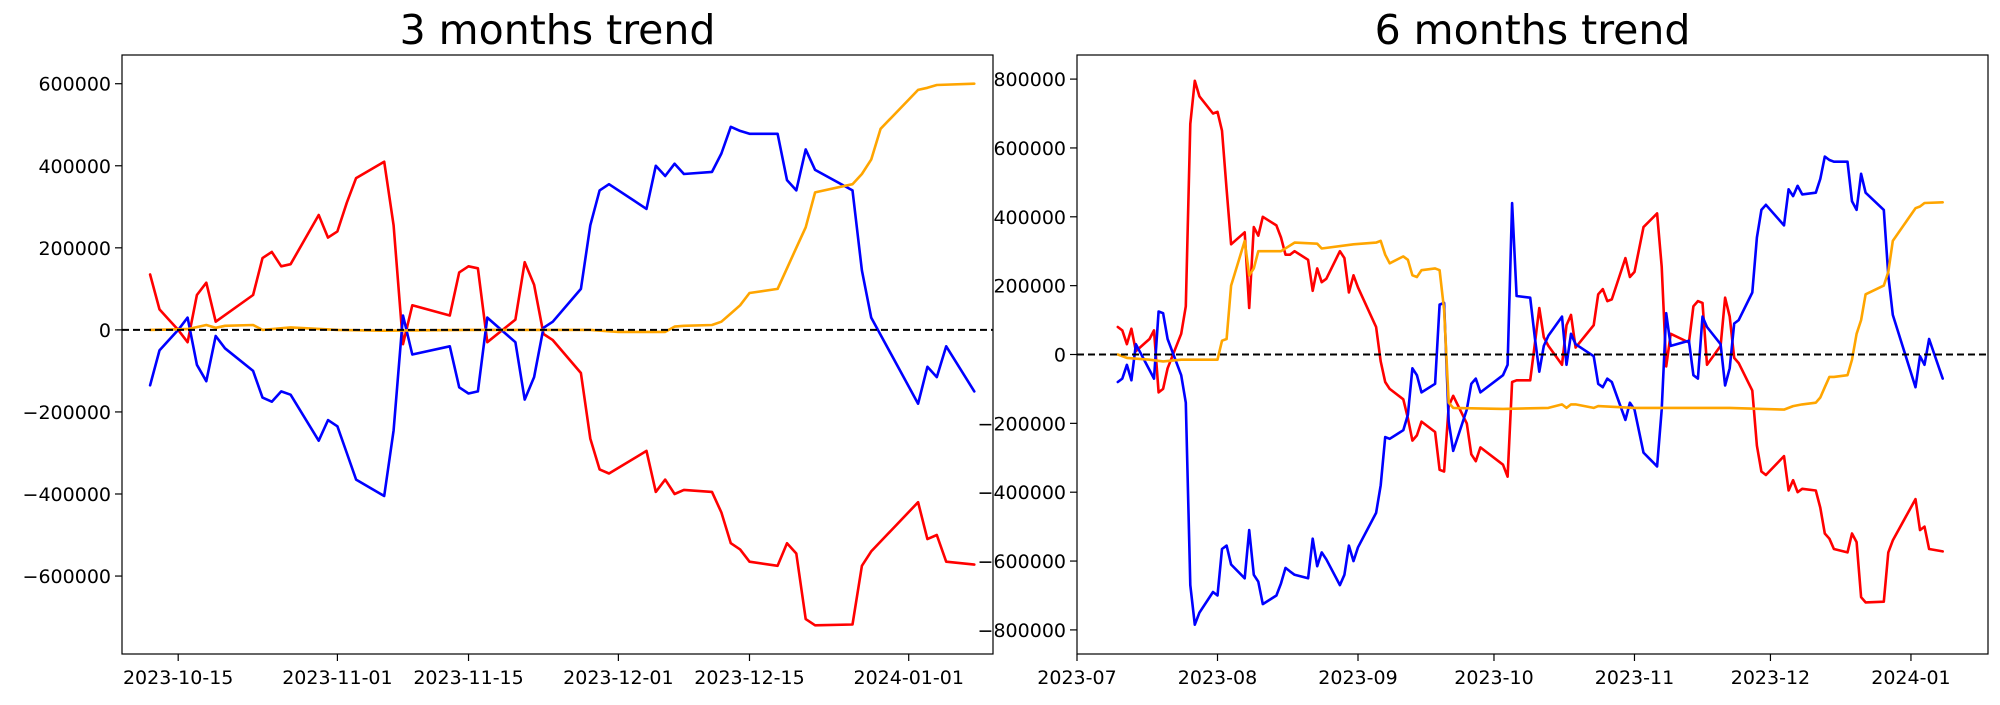 The height and width of the screenshot is (705, 2000). Describe the element at coordinates (618, 678) in the screenshot. I see `x-tick-label: 2023-12-01` at that location.